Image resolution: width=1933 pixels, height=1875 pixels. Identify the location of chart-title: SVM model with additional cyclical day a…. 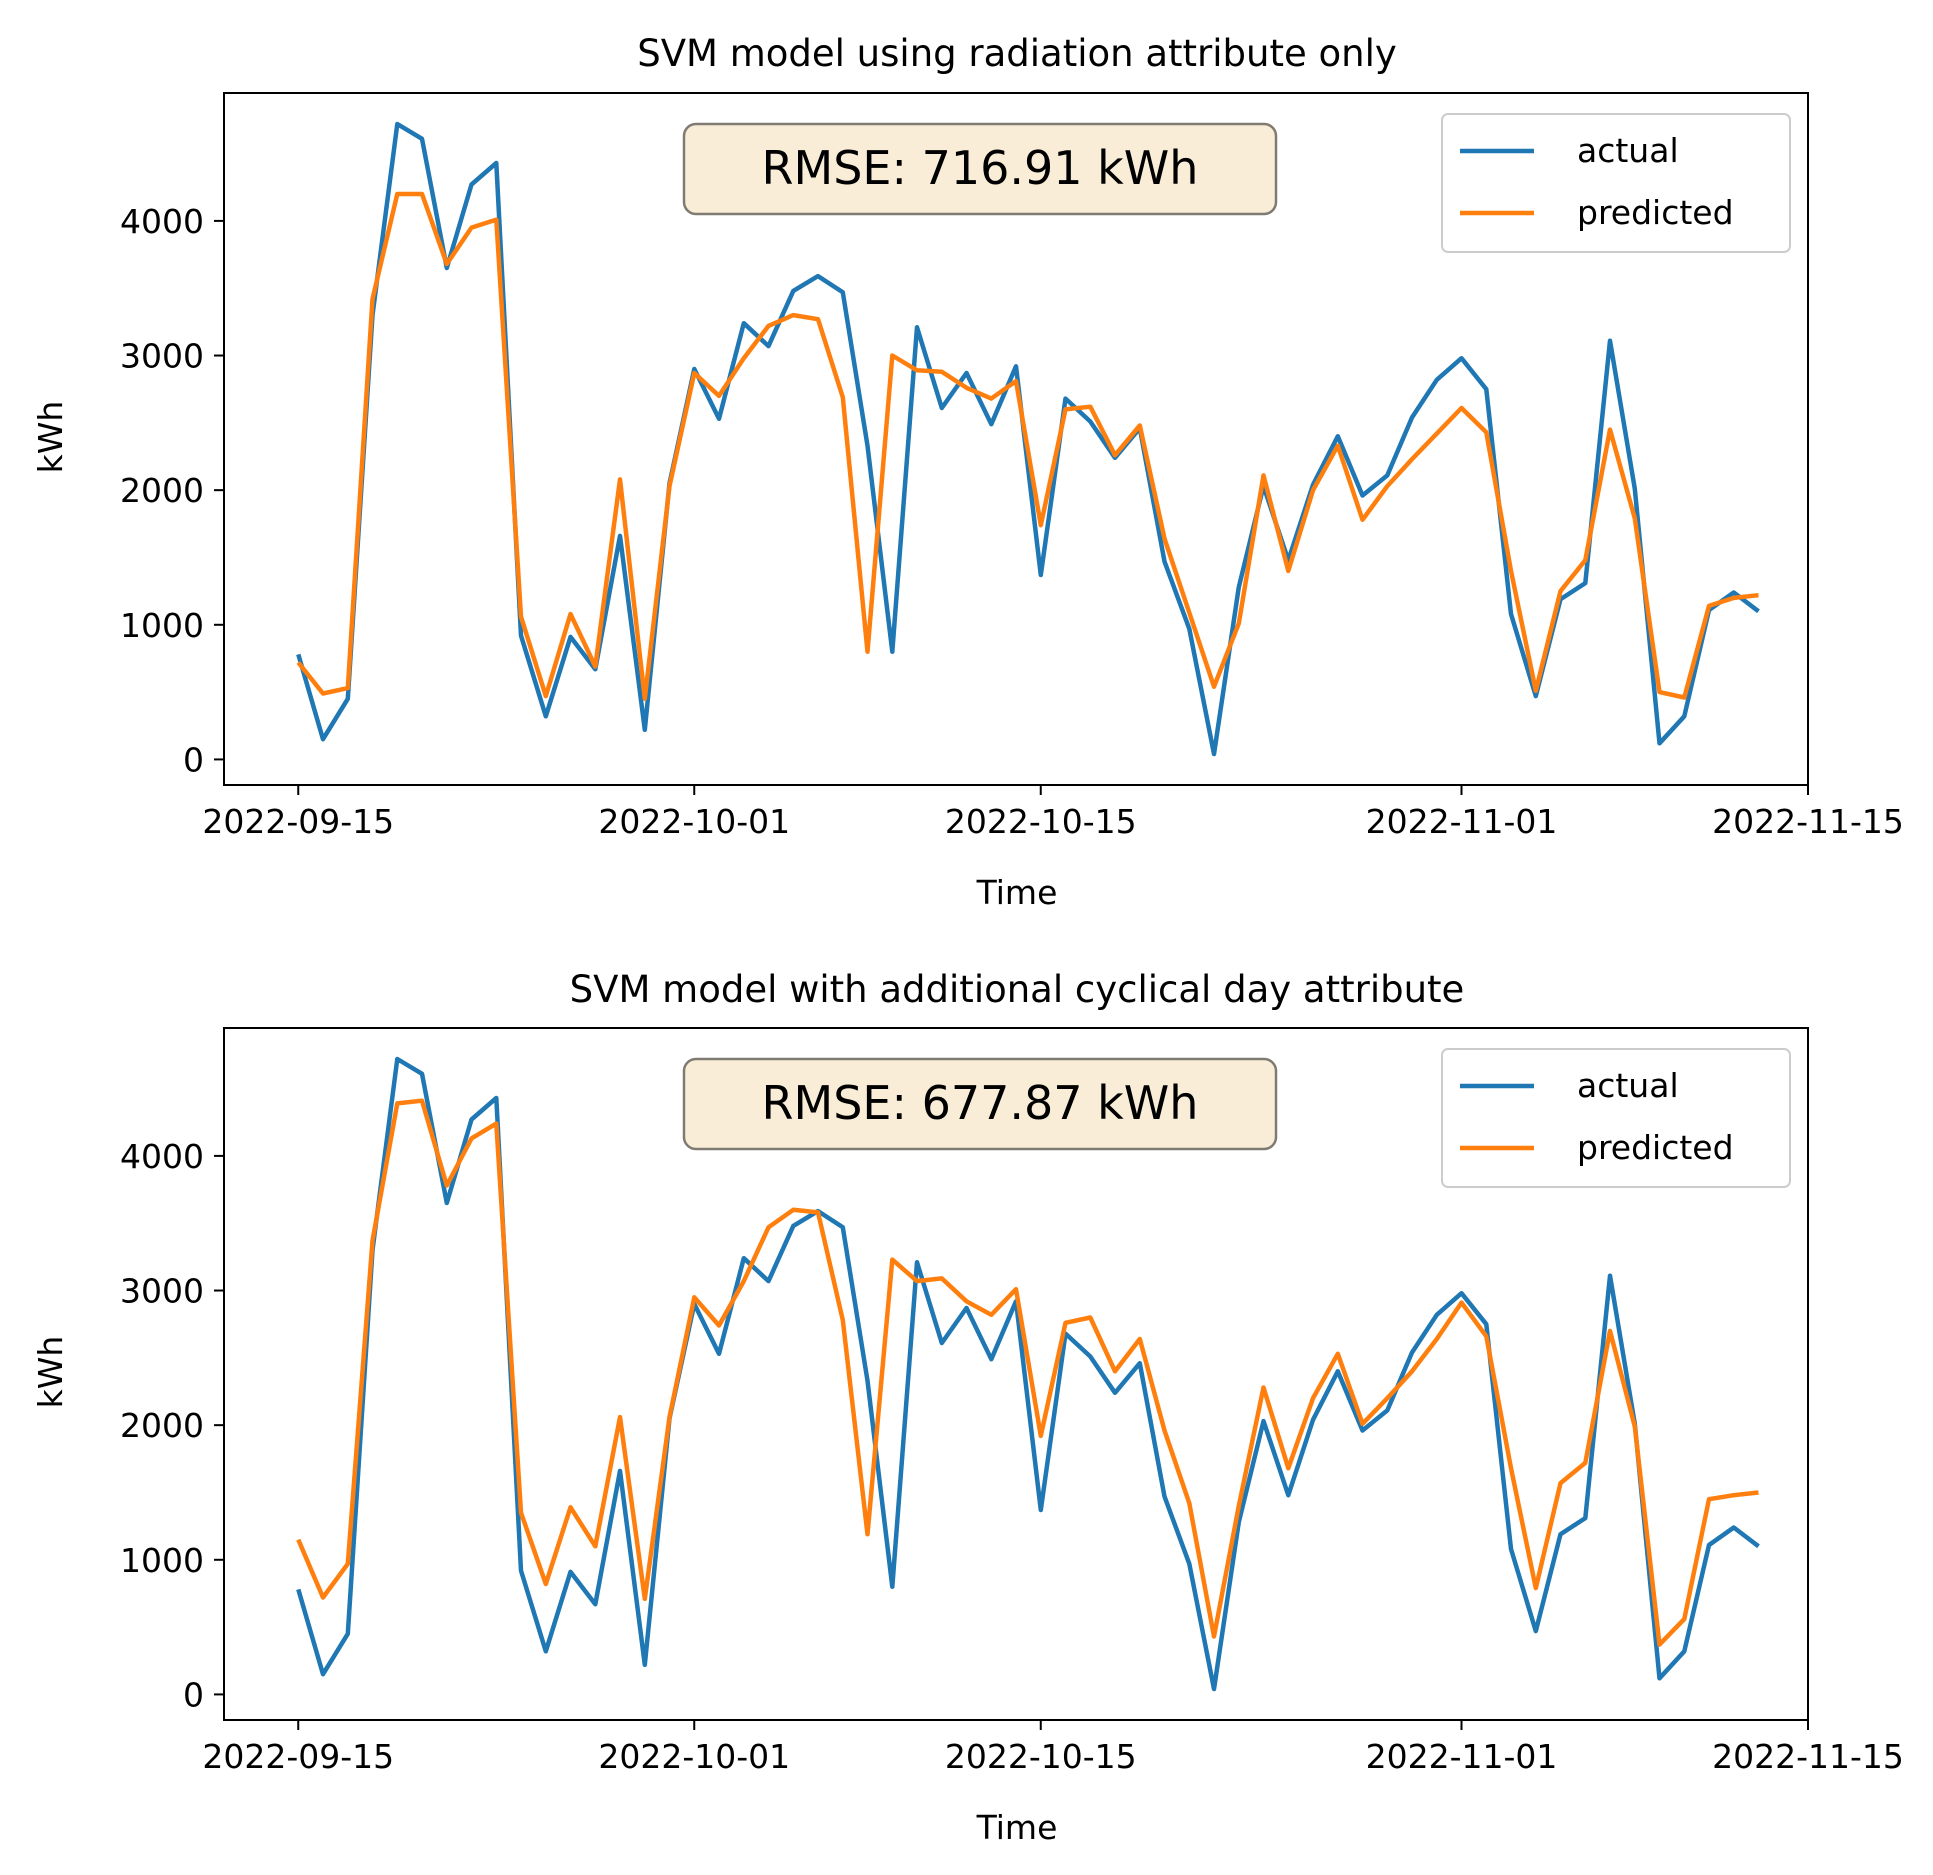
(1017, 989).